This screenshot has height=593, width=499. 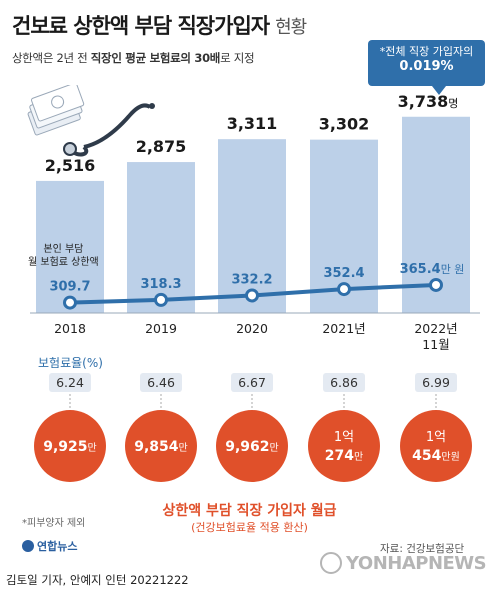 I want to click on subtitle-post: 로 지정, so click(x=237, y=58).